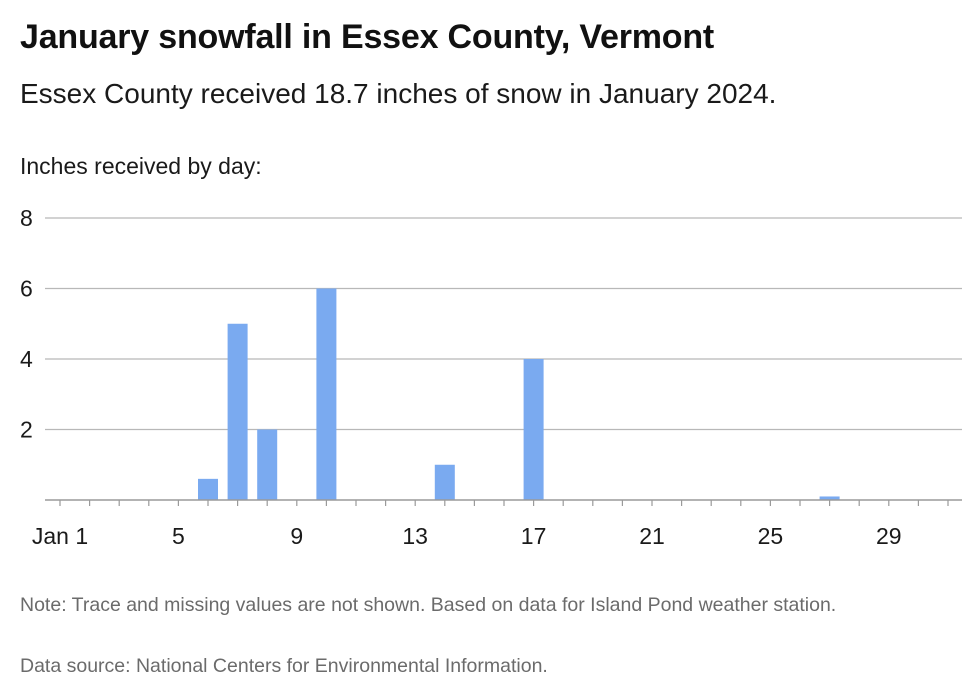 This screenshot has height=699, width=980. What do you see at coordinates (889, 536) in the screenshot?
I see `x-tick-label-29: 29` at bounding box center [889, 536].